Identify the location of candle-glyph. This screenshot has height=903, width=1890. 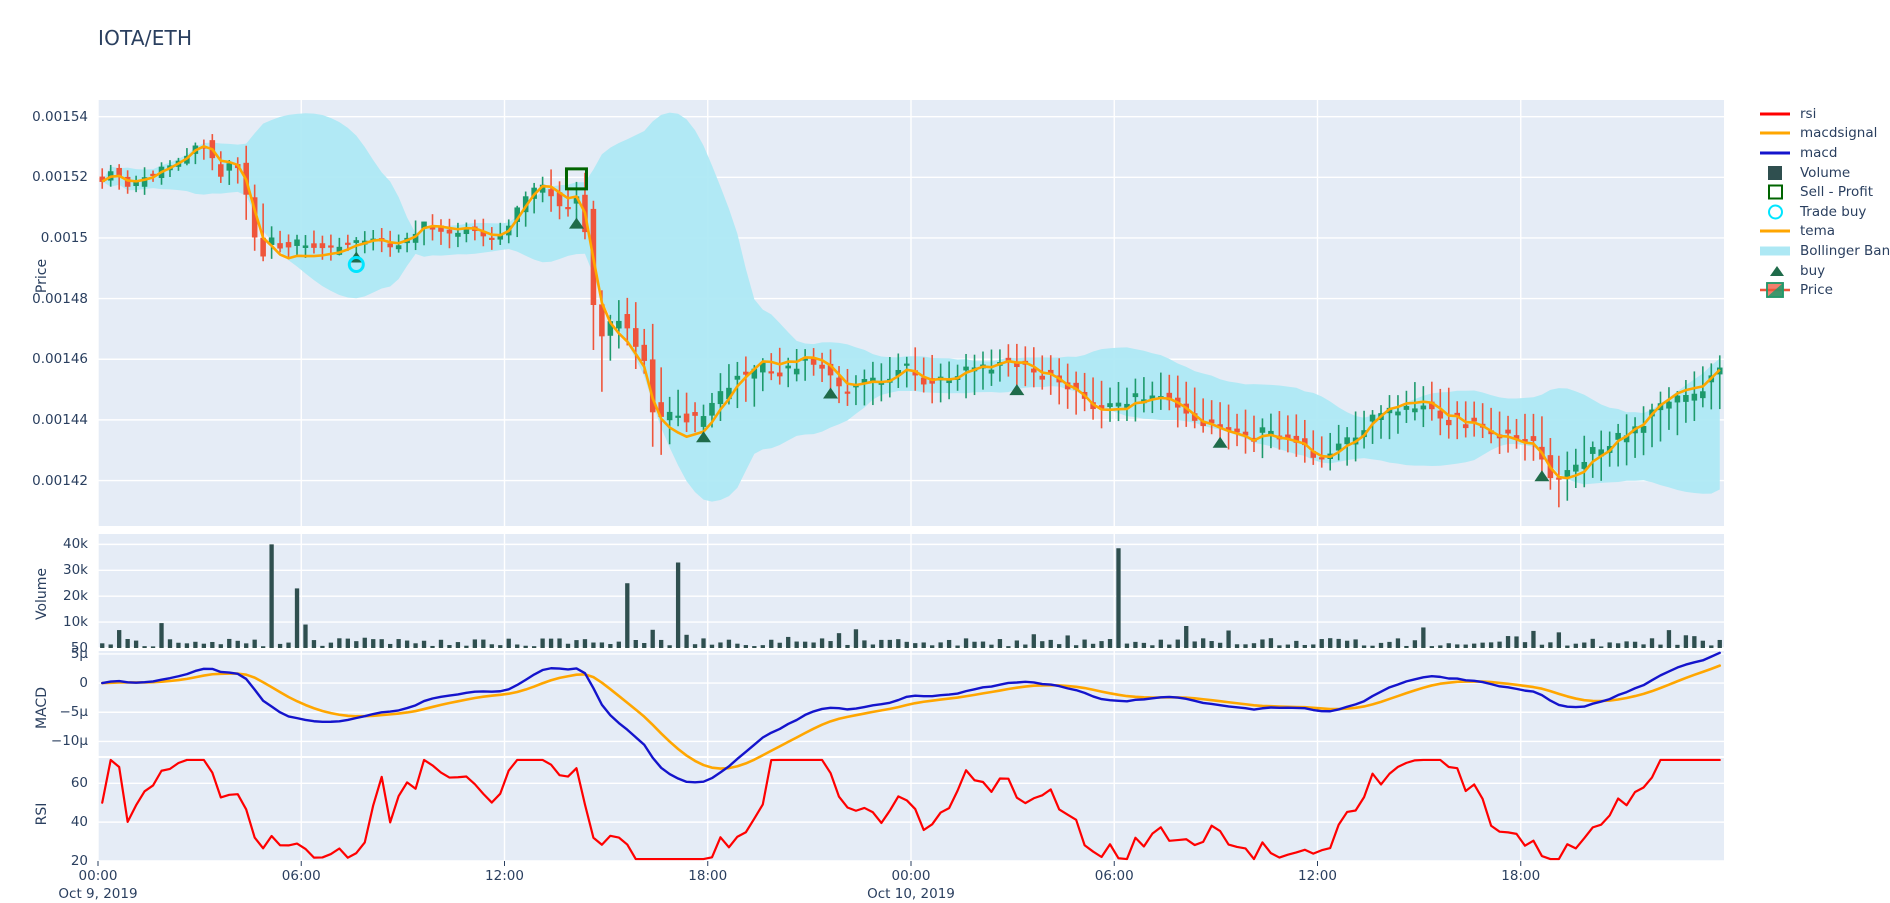
(1775, 290).